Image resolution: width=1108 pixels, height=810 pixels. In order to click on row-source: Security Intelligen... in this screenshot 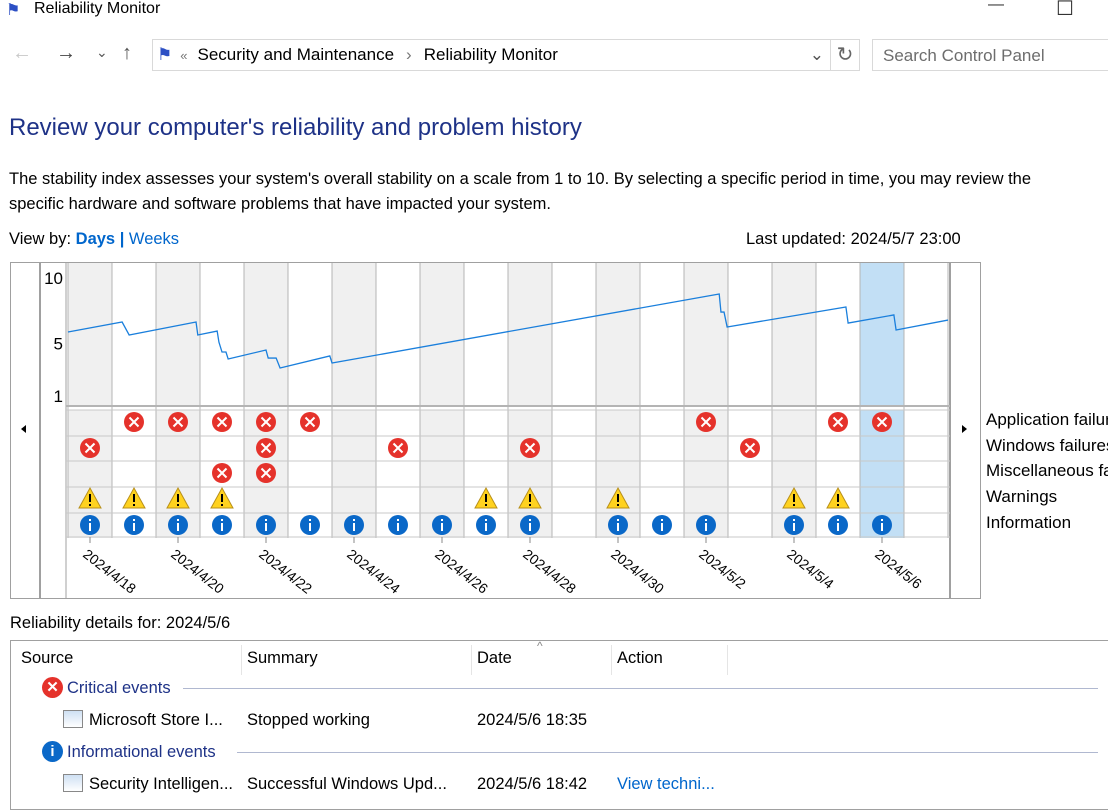, I will do `click(161, 784)`.